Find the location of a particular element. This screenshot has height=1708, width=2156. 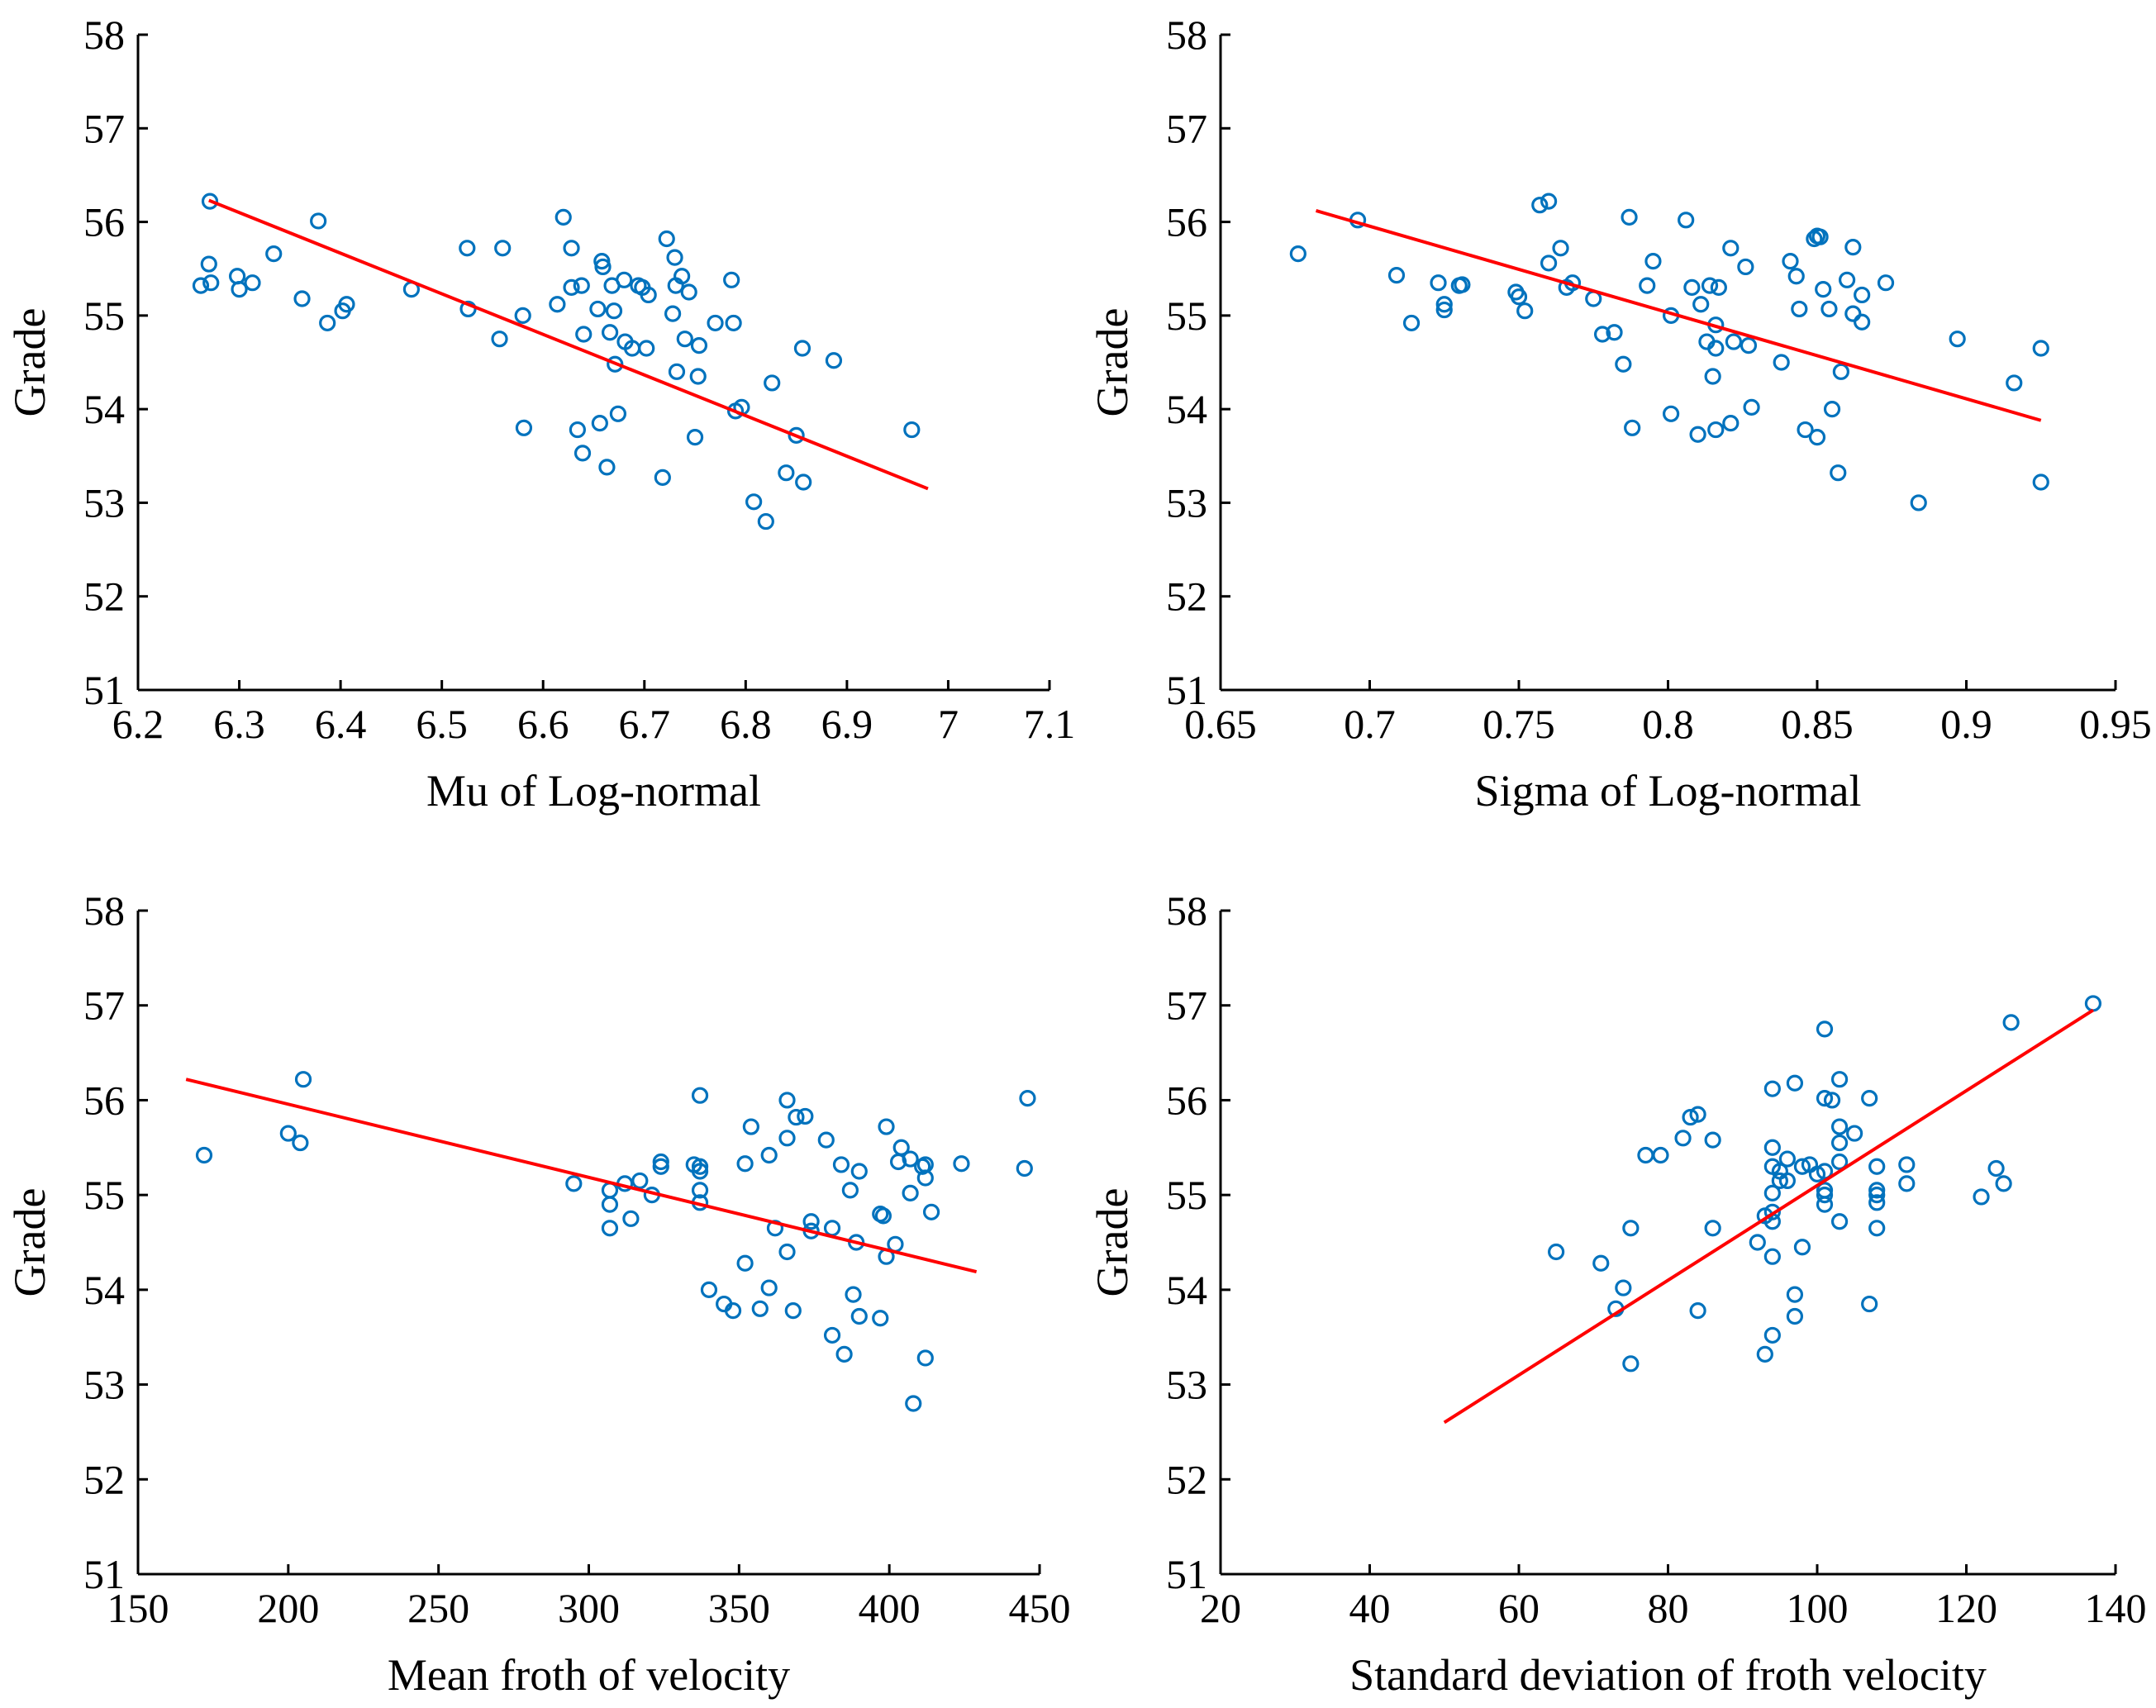

x-tick-label: 6.4 is located at coordinates (341, 724).